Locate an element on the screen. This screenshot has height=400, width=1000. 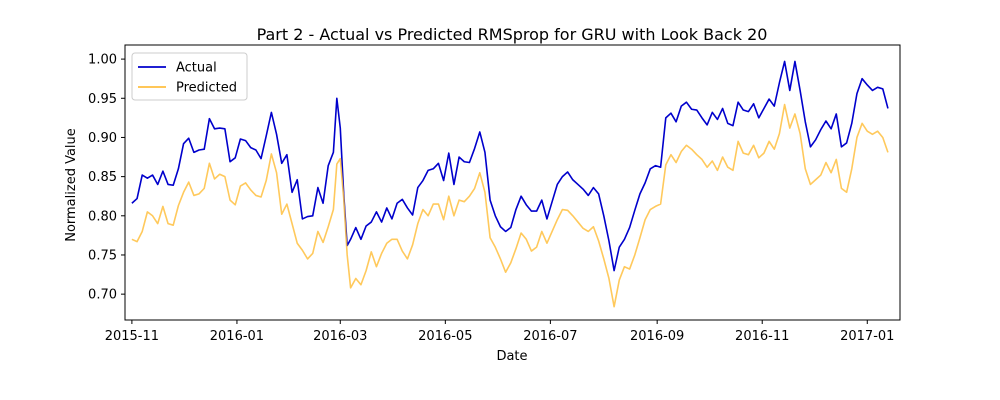
legend-label-predicted: Predicted is located at coordinates (206, 88).